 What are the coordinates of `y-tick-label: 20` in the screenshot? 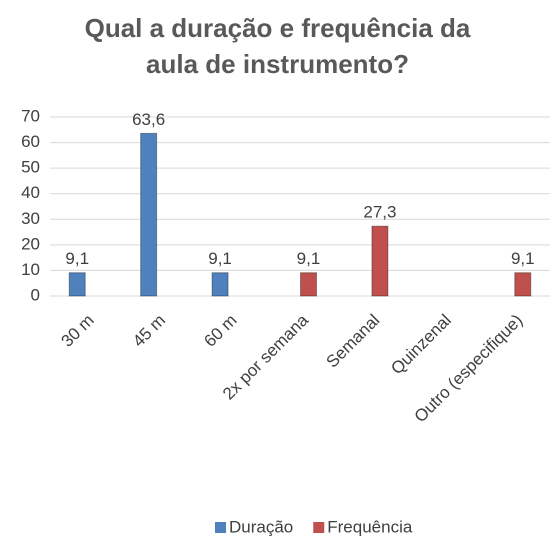 It's located at (30, 243).